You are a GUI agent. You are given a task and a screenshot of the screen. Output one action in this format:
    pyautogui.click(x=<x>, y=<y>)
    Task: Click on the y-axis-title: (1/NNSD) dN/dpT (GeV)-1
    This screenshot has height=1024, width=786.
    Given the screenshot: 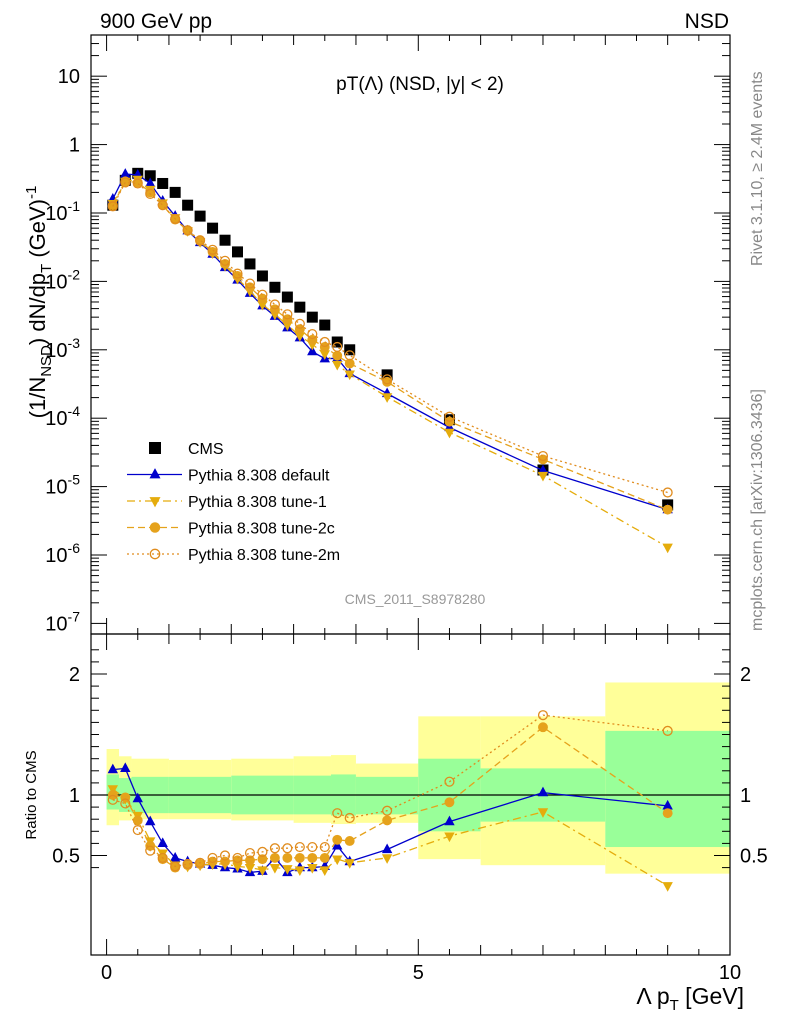 What is the action you would take?
    pyautogui.click(x=39, y=302)
    